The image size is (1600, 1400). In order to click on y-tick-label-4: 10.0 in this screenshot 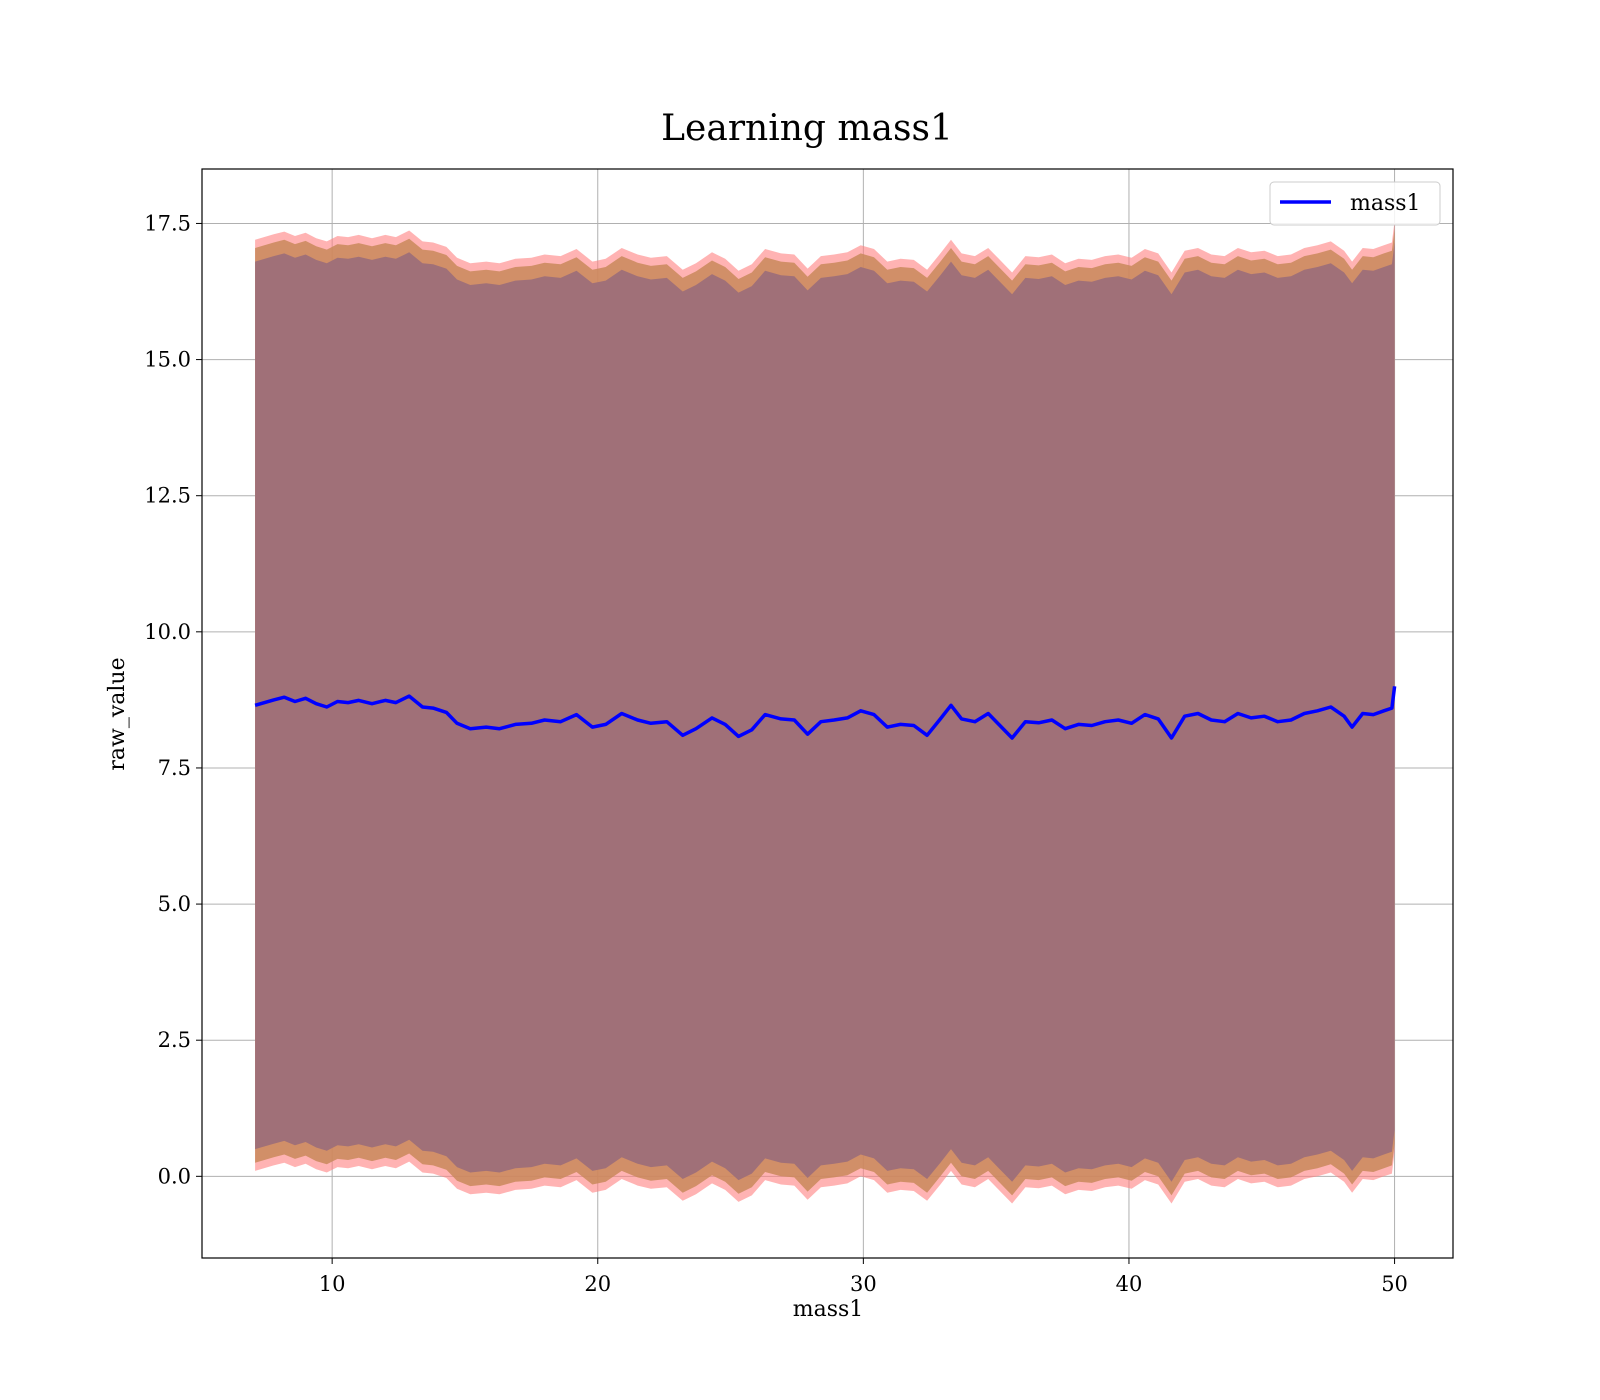, I will do `click(167, 632)`.